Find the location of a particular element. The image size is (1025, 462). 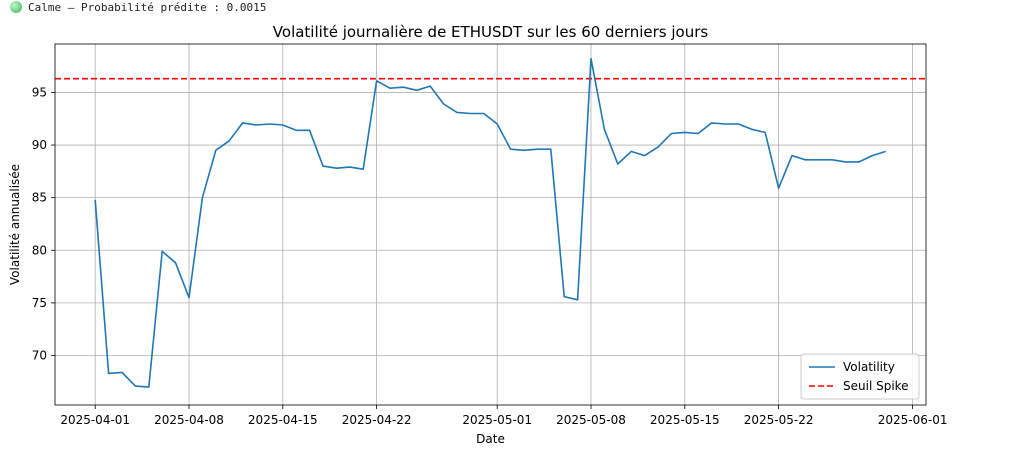

x-tick-label: 2025-04-15 is located at coordinates (283, 420).